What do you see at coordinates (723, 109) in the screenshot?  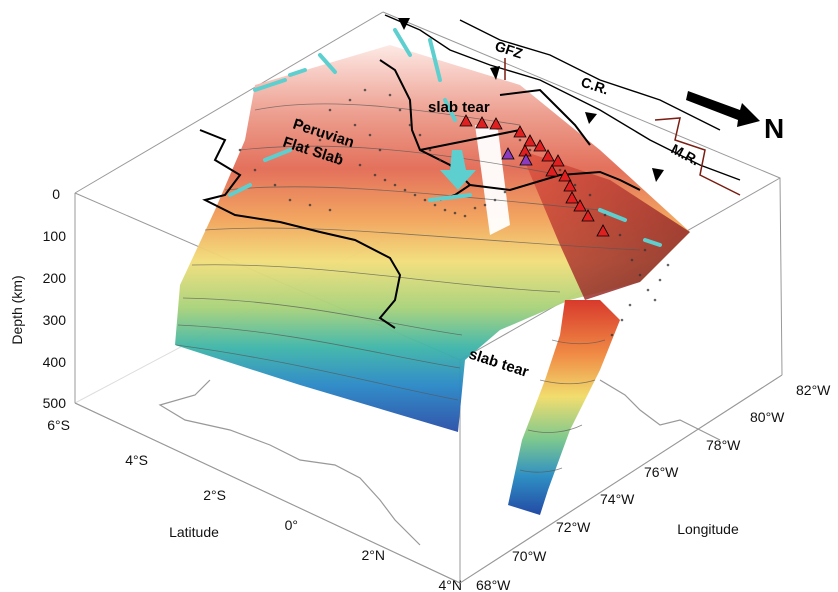 I see `arrow-icon` at bounding box center [723, 109].